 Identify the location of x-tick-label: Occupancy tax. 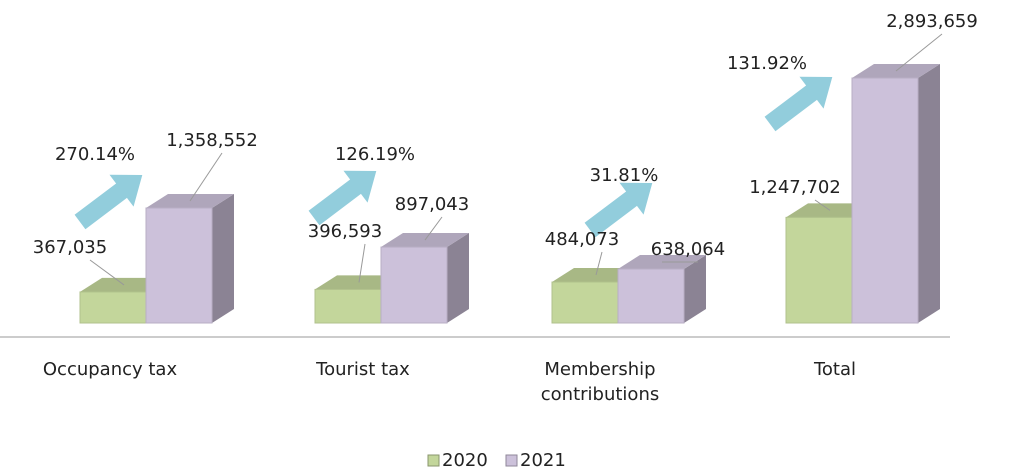
(110, 369).